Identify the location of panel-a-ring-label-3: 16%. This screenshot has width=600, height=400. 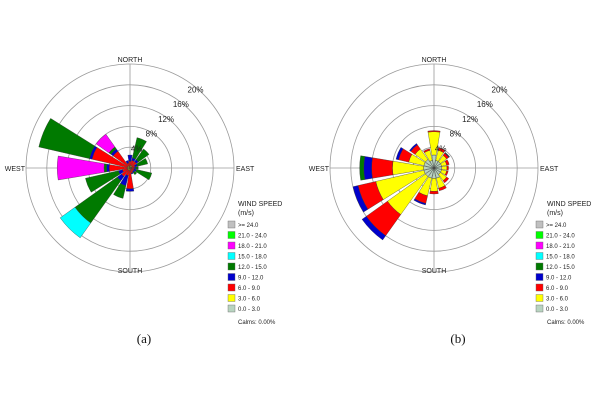
(181, 104).